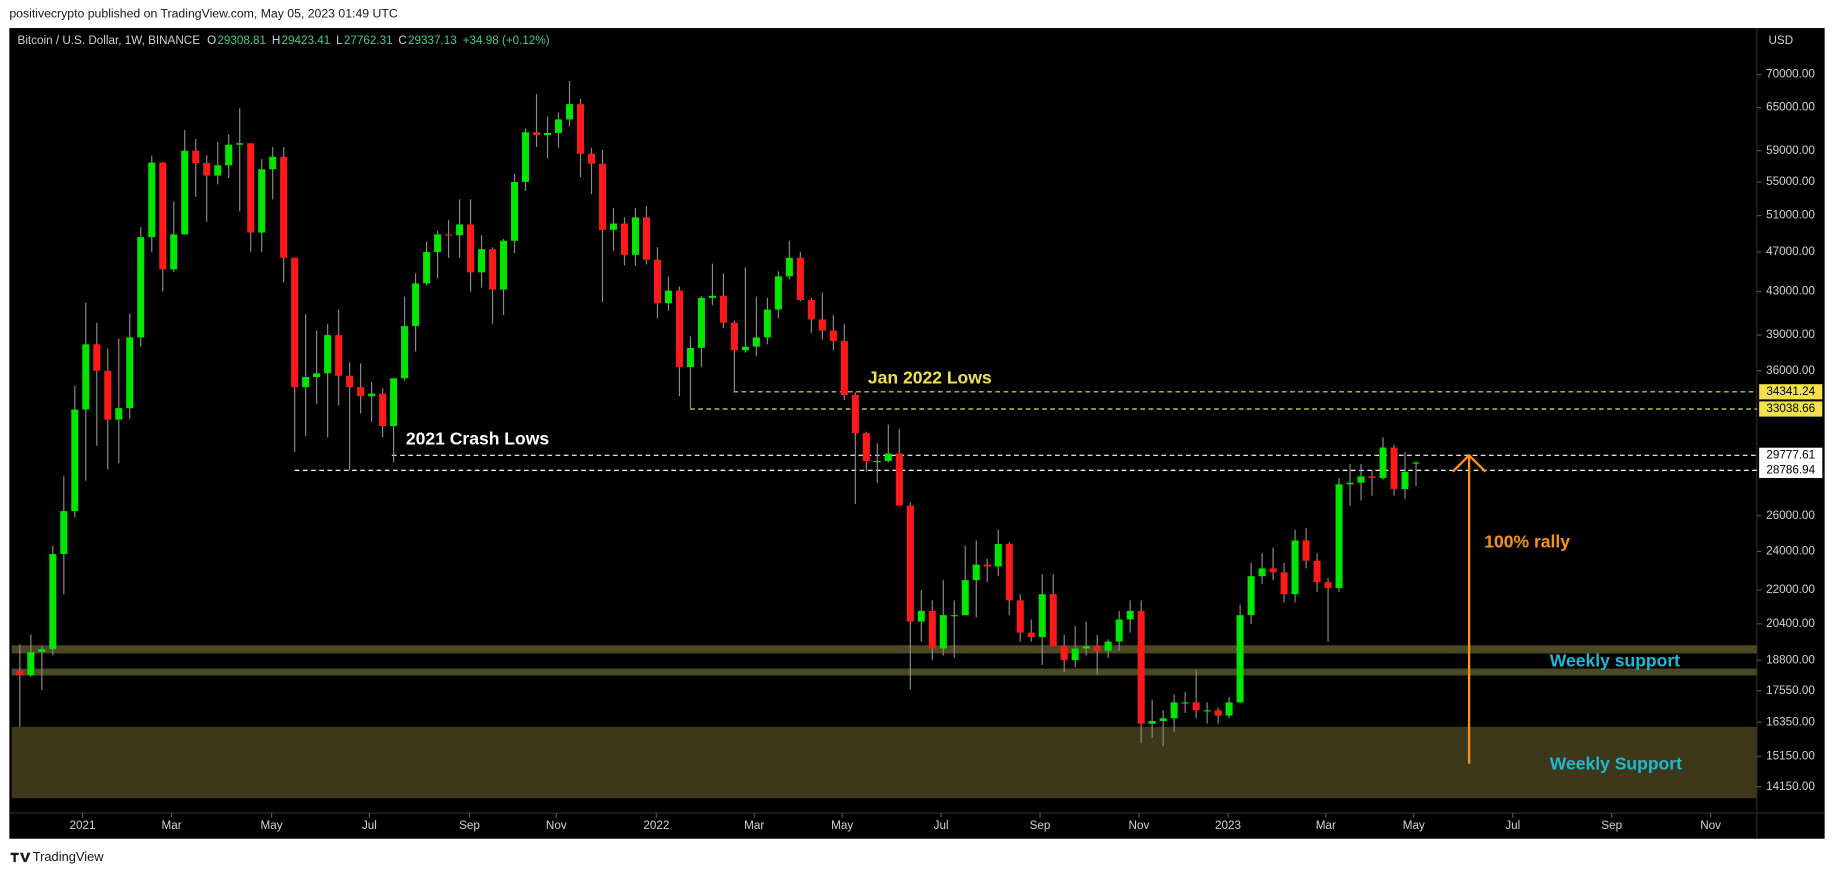 Image resolution: width=1834 pixels, height=875 pixels. What do you see at coordinates (1790, 291) in the screenshot?
I see `y-tick-label: 43000.00` at bounding box center [1790, 291].